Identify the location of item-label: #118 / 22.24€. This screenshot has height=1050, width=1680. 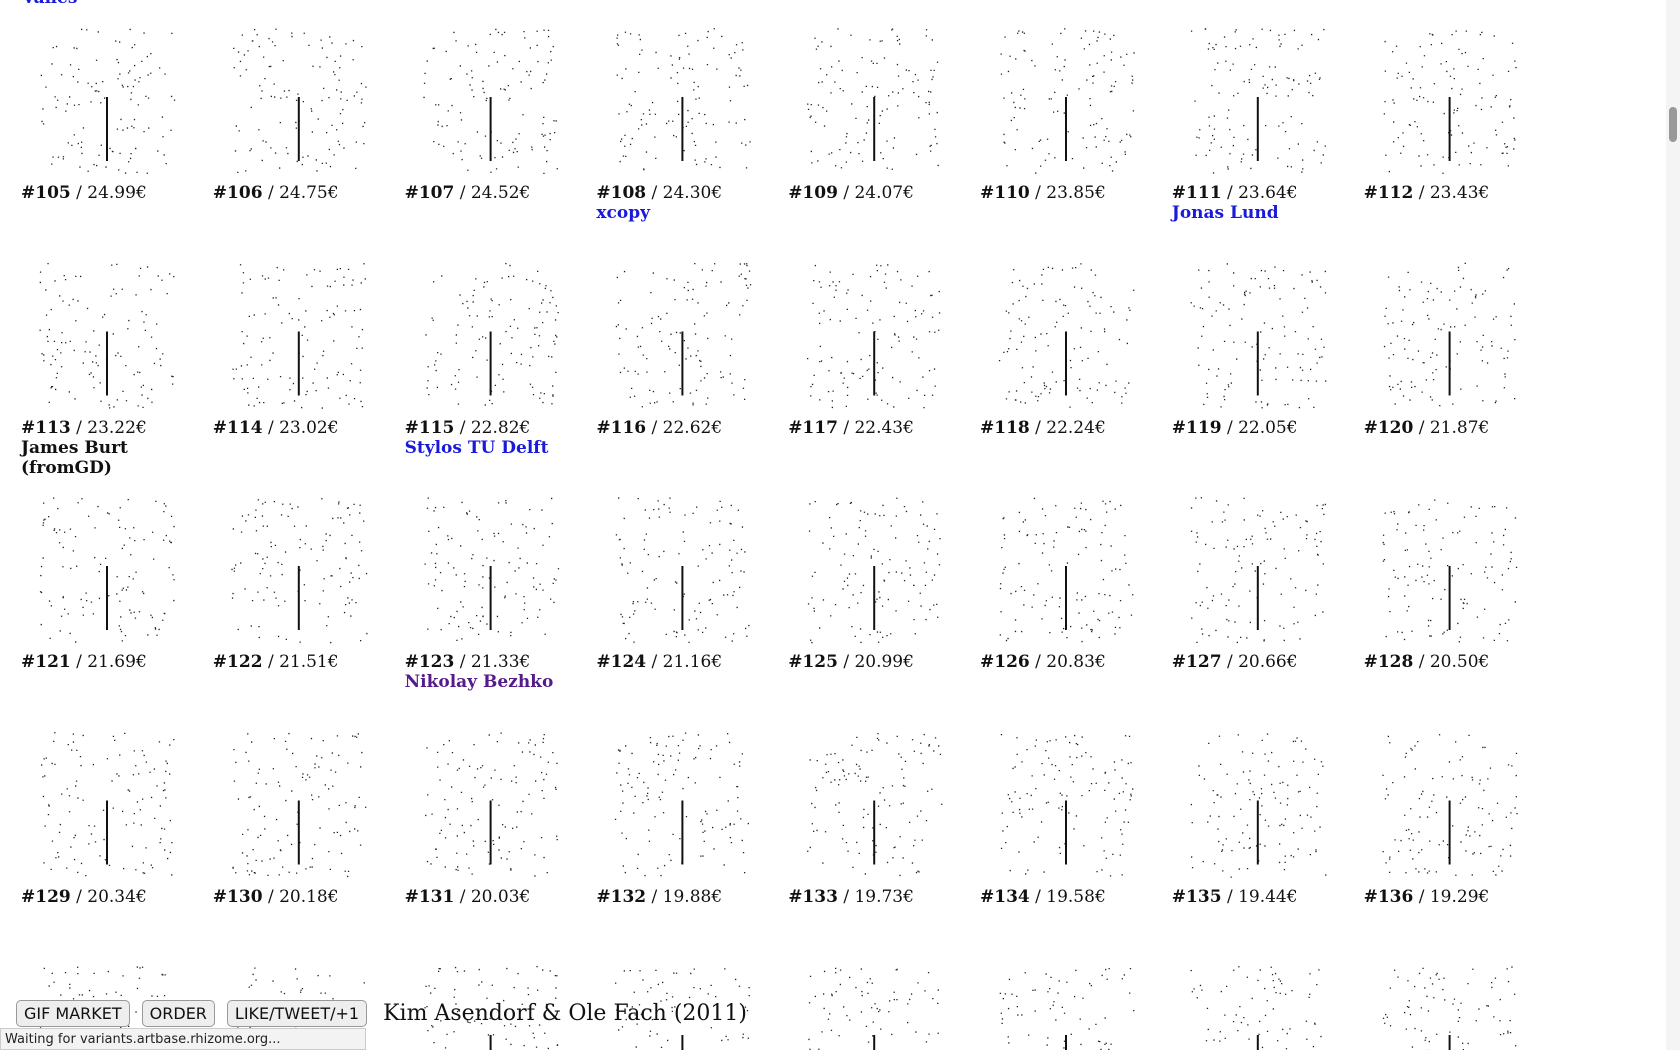
(1070, 428).